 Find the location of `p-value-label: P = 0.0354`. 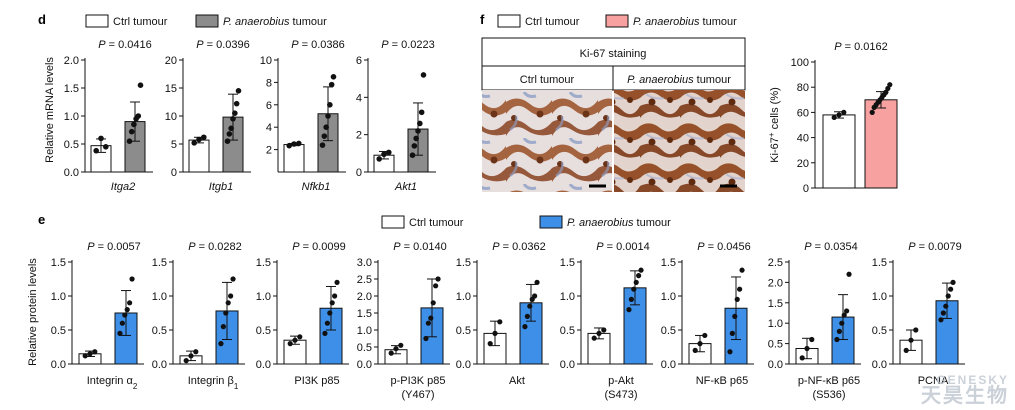

p-value-label: P = 0.0354 is located at coordinates (831, 247).